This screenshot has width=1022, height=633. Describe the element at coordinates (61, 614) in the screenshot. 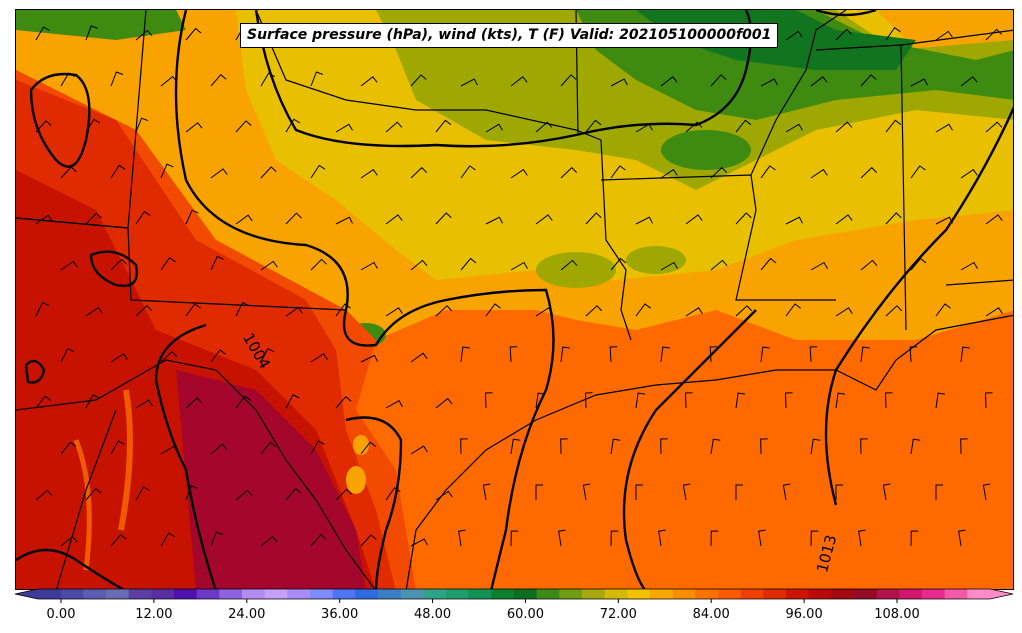

I see `colorbar-tick-label: 0.00` at that location.